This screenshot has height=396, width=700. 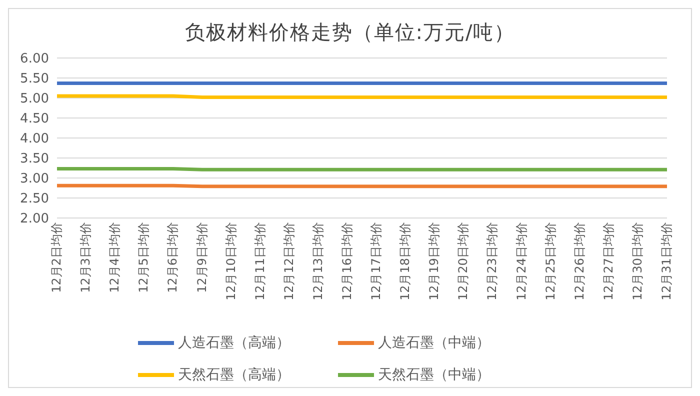 What do you see at coordinates (376, 261) in the screenshot?
I see `x-tick-label: 12月17日均价` at bounding box center [376, 261].